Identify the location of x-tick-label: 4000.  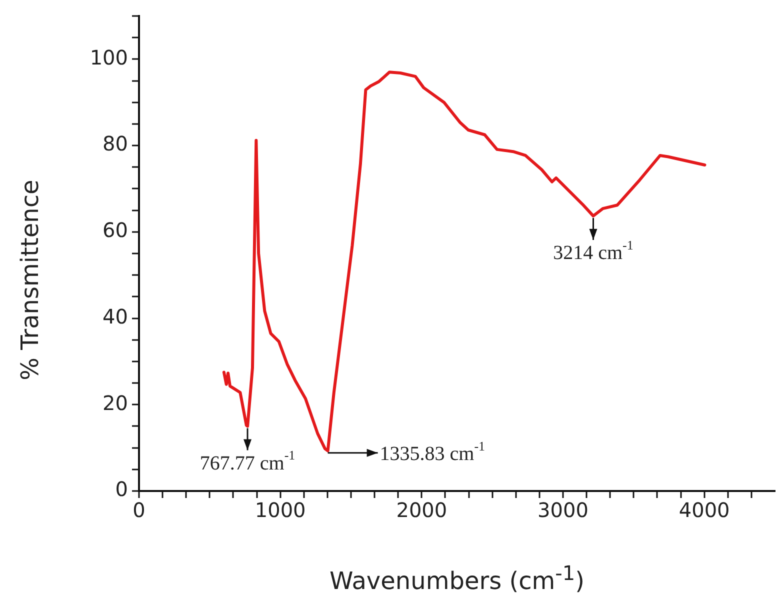
(704, 510).